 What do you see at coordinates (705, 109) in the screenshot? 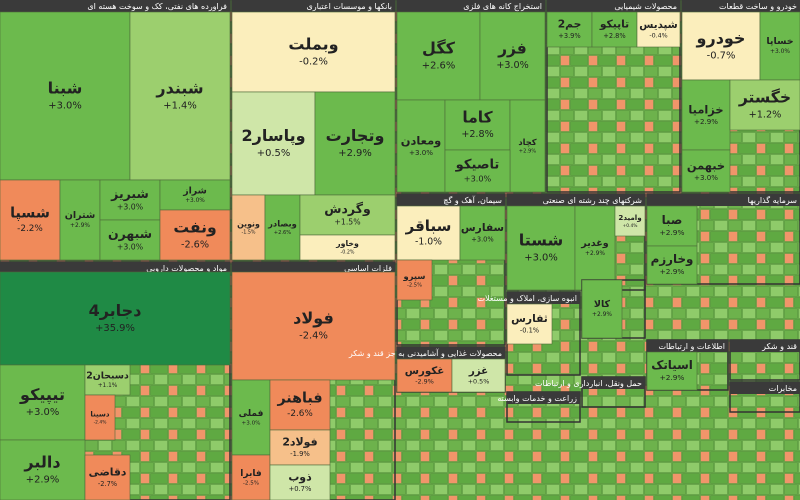
I see `stock-name: خزامیا` at bounding box center [705, 109].